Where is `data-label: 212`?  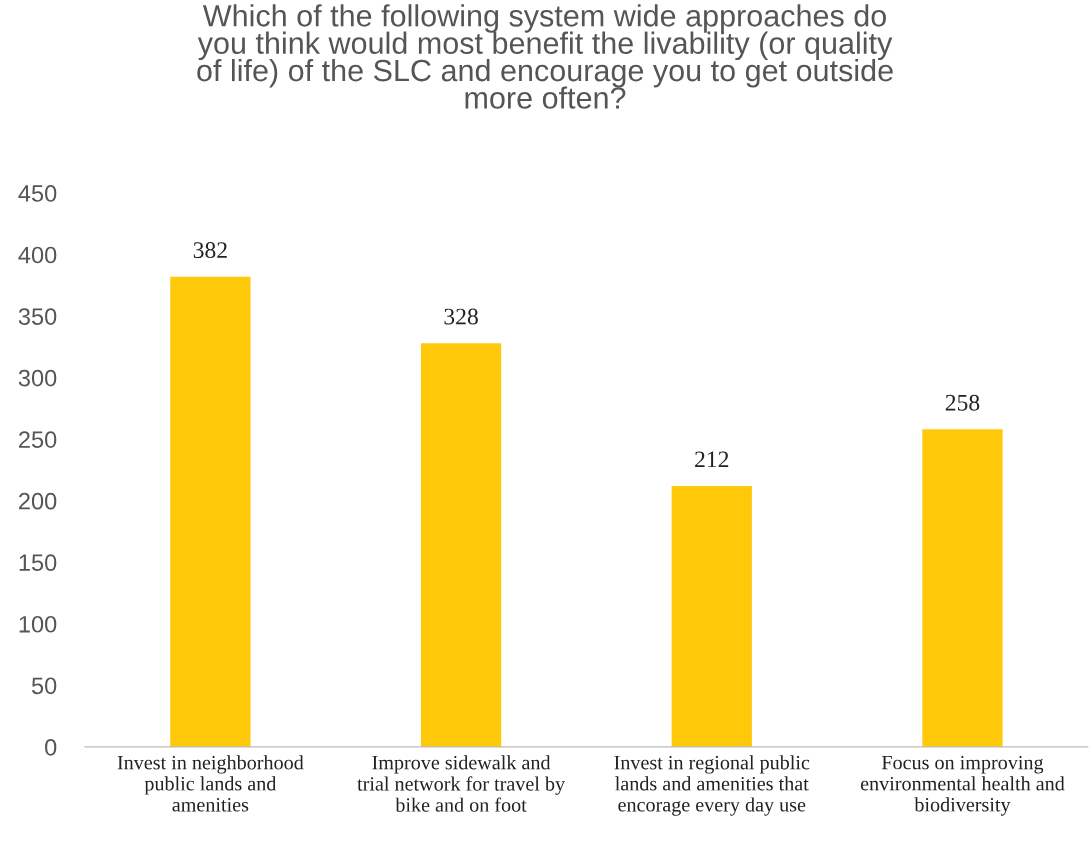 data-label: 212 is located at coordinates (712, 459).